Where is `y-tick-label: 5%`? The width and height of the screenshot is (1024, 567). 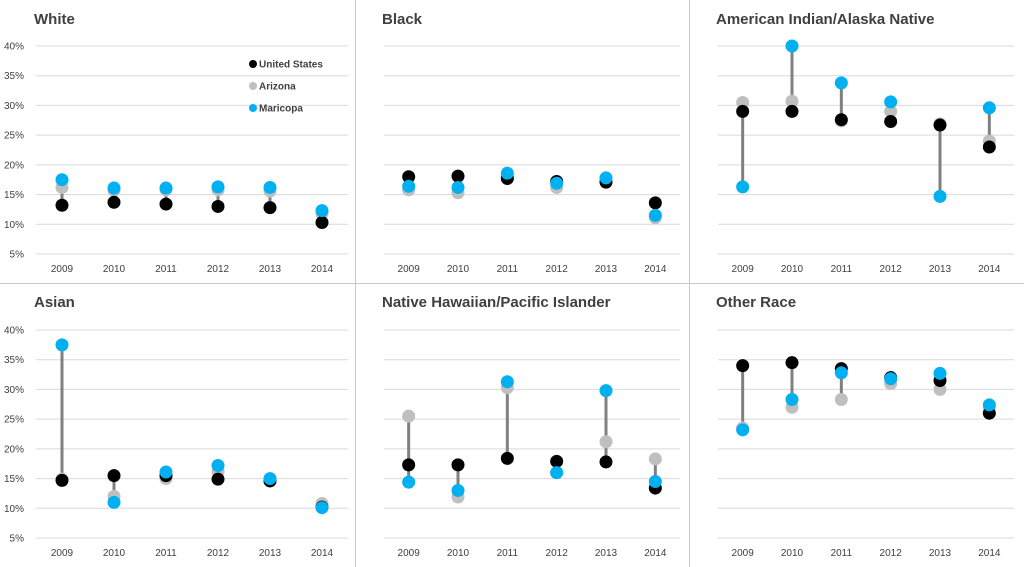
y-tick-label: 5% is located at coordinates (17, 539).